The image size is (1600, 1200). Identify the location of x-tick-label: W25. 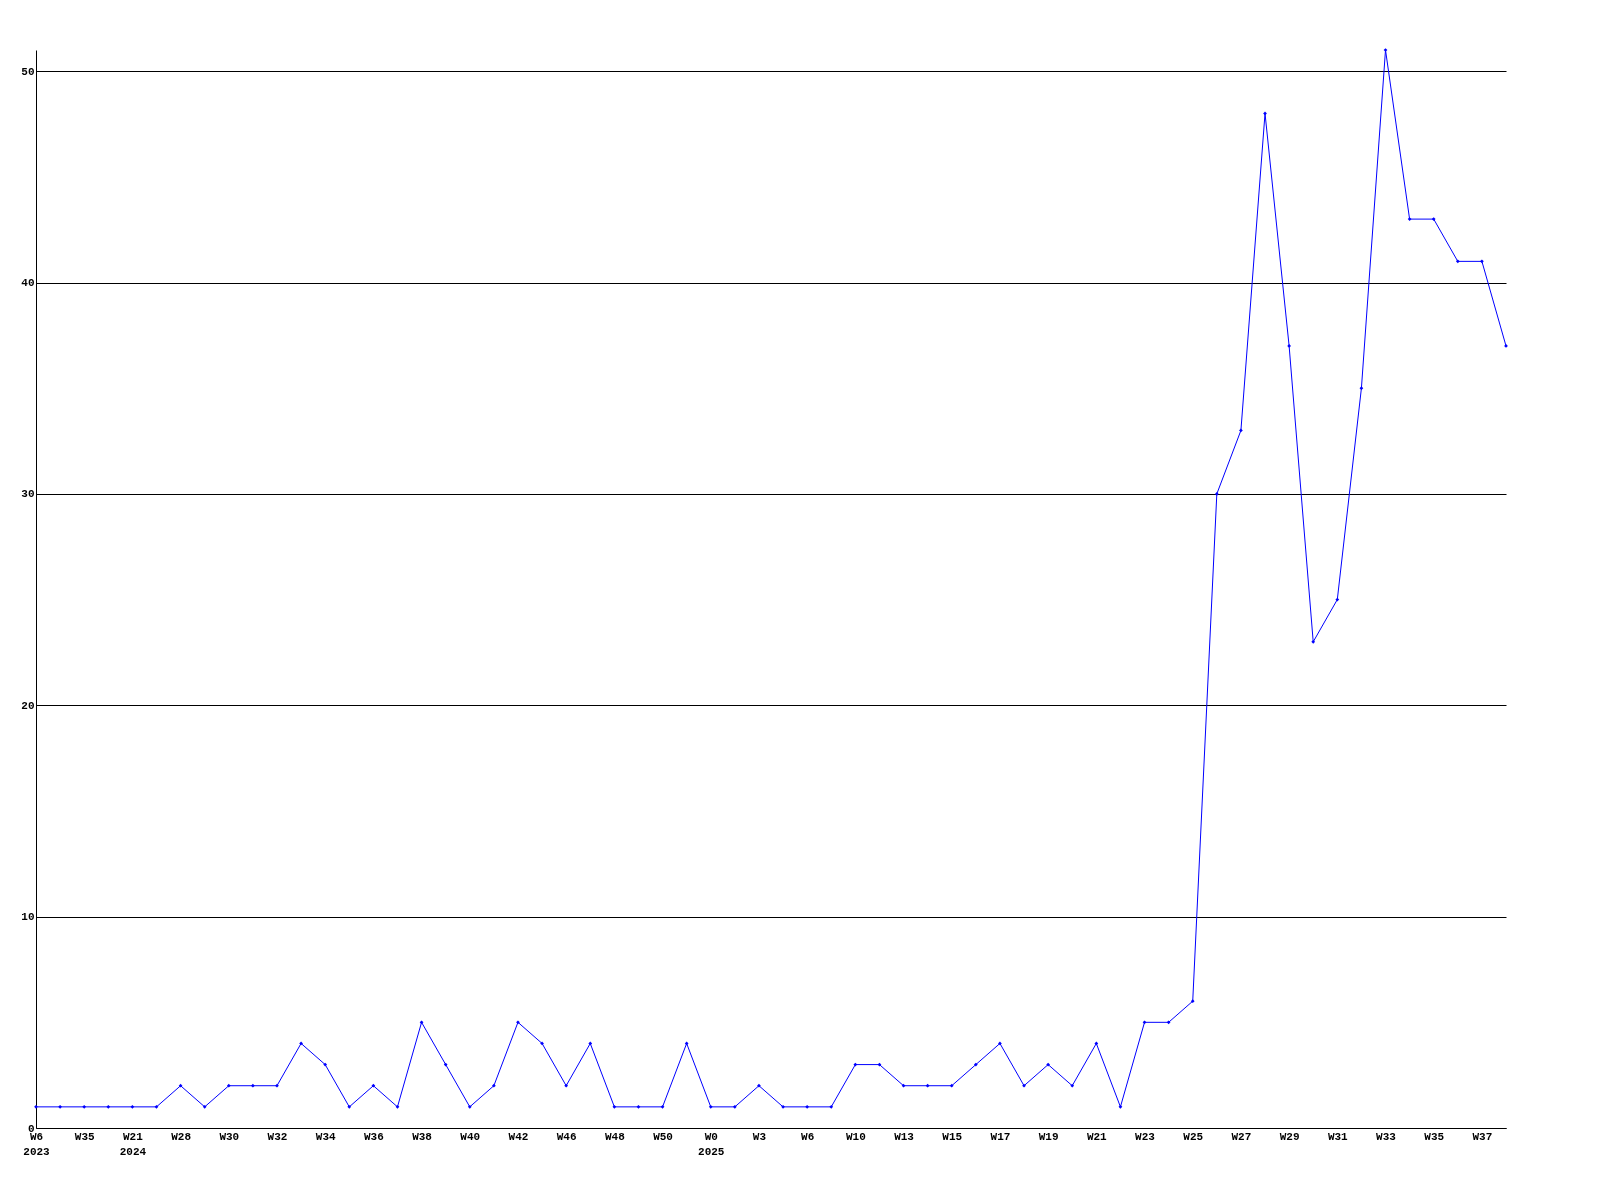
(1193, 1136).